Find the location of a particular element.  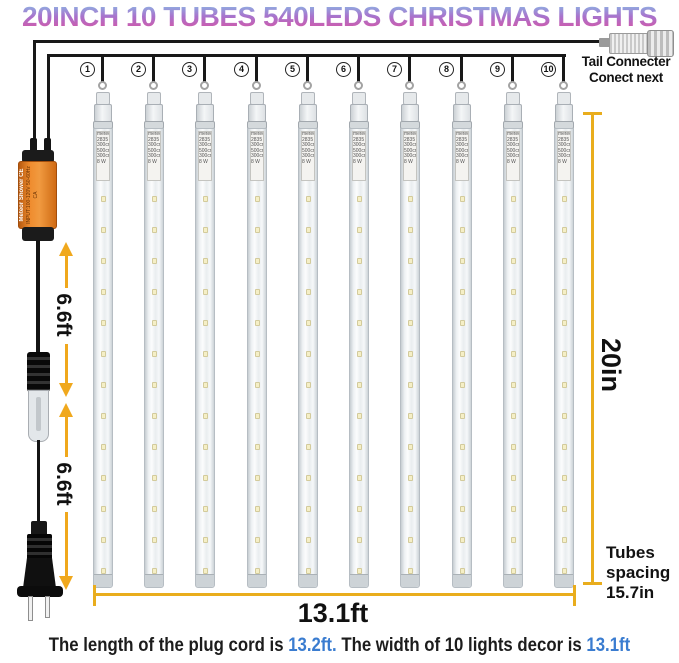

tube-number: 3 is located at coordinates (189, 69).